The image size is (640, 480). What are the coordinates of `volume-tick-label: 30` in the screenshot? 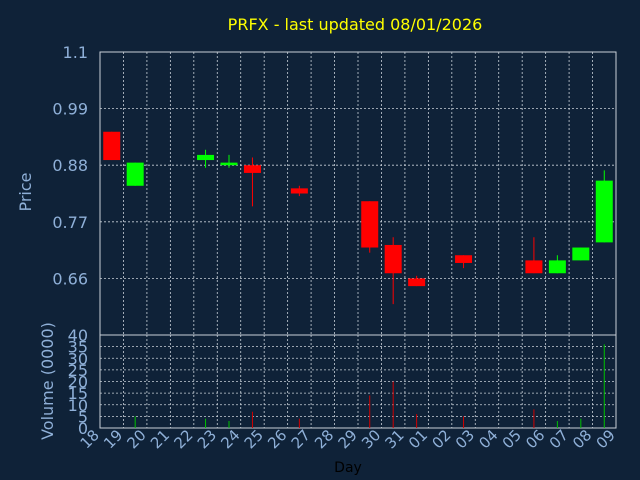 It's located at (78, 358).